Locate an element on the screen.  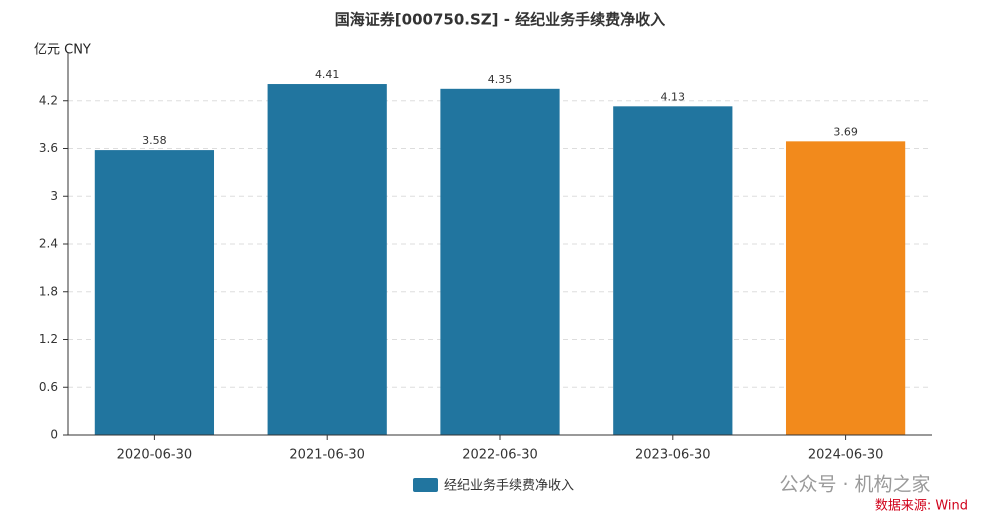
x-tick-label: 2020-06-30 is located at coordinates (155, 455).